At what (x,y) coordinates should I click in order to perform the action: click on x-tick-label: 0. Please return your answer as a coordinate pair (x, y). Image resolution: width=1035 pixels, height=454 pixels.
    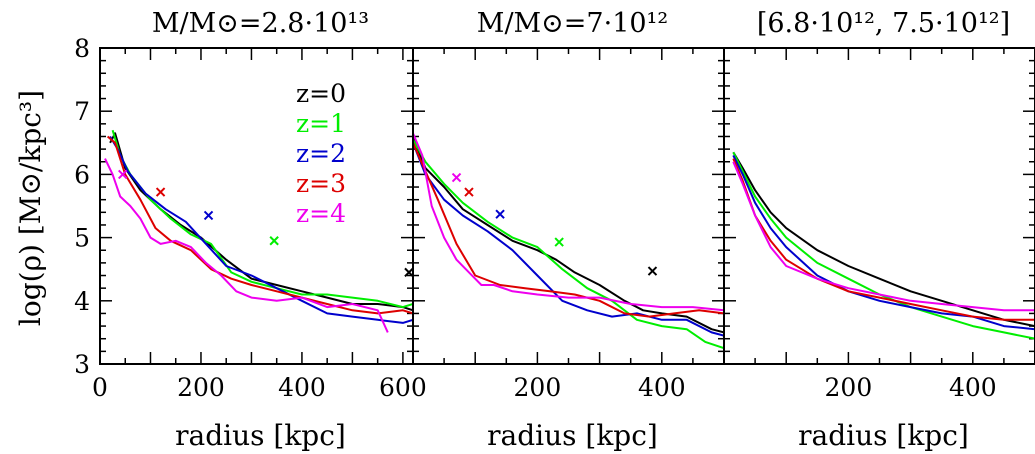
    Looking at the image, I should click on (100, 387).